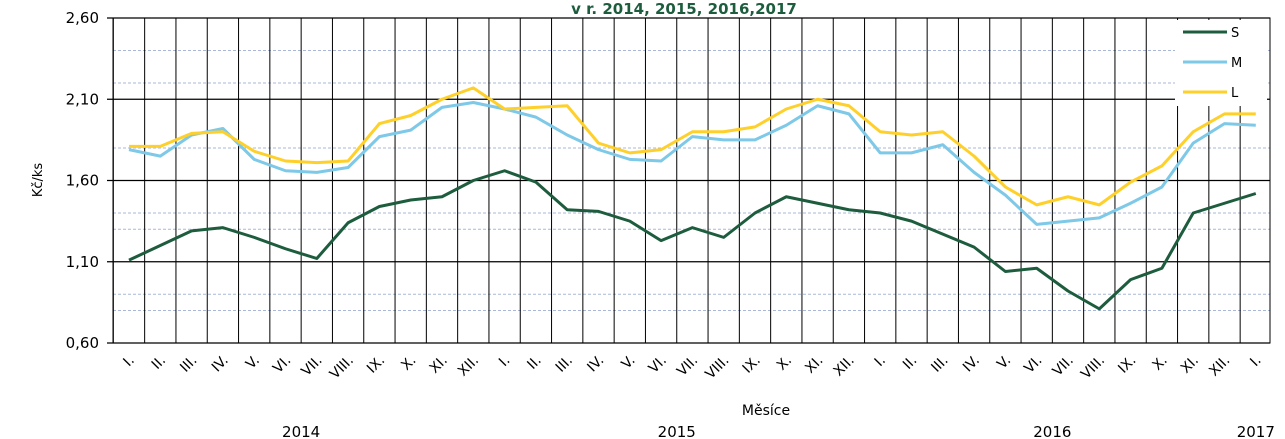  I want to click on year-label: 2016, so click(1052, 431).